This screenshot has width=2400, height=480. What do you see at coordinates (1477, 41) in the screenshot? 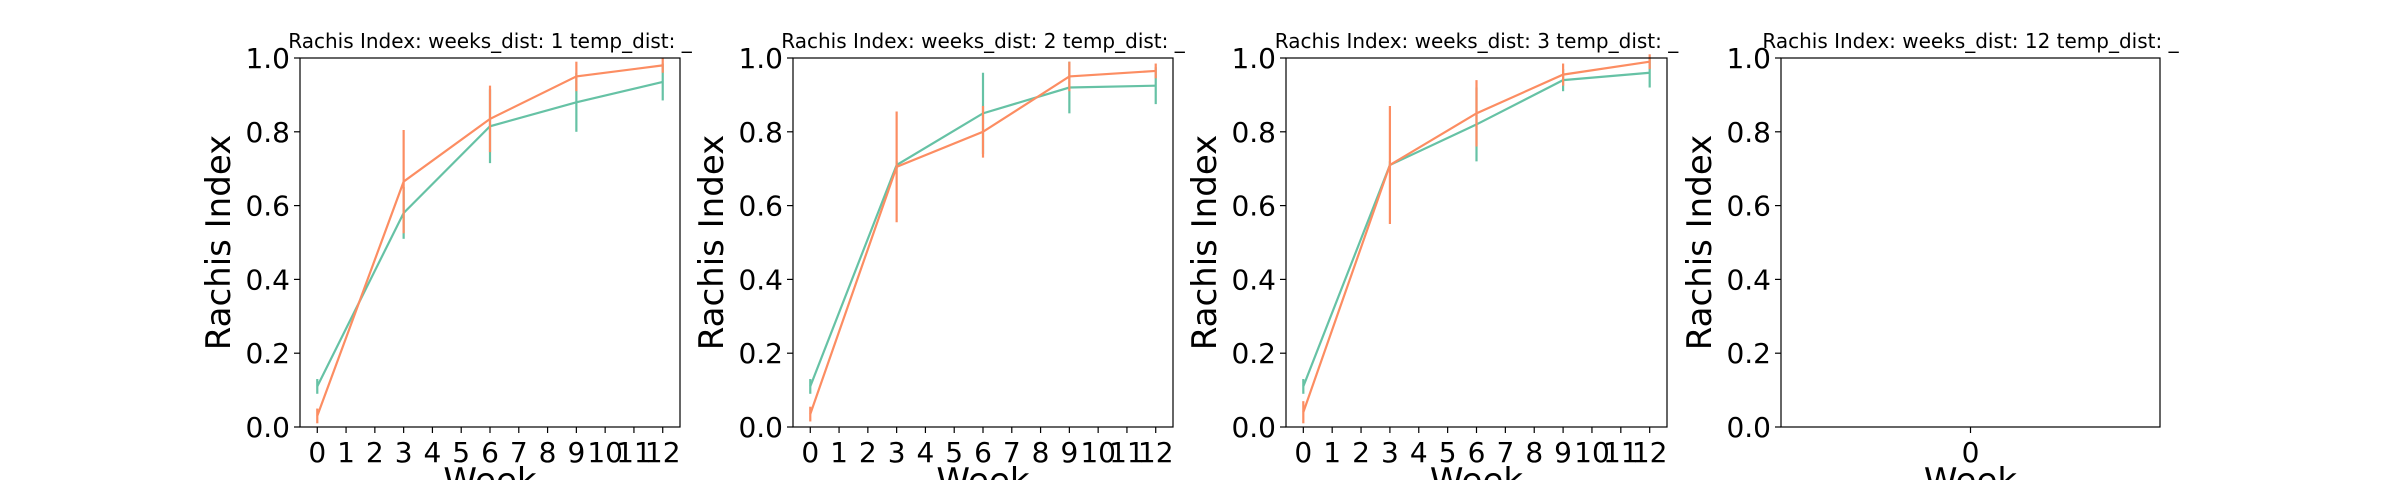
I see `subplot-title: Rachis Index: weeks_dist: 3 temp_dist: _` at bounding box center [1477, 41].